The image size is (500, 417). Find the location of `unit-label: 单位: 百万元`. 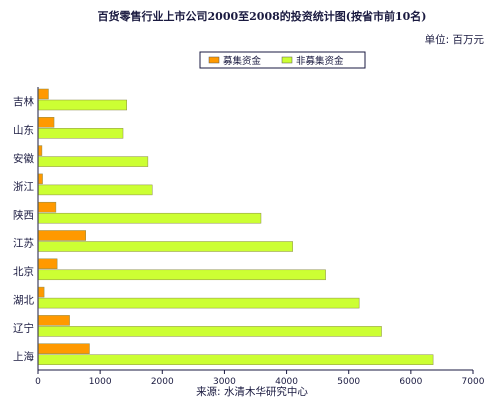

unit-label: 单位: 百万元 is located at coordinates (455, 39).